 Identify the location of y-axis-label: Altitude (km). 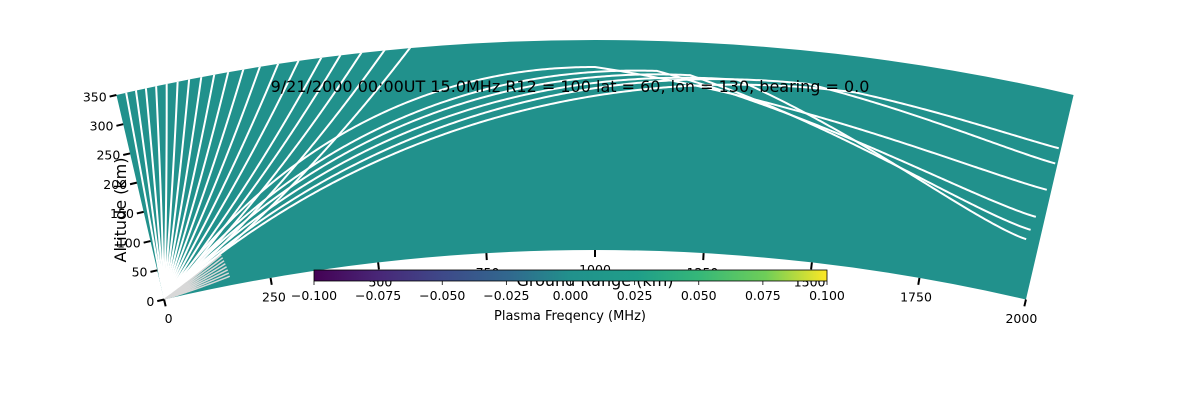
(120, 210).